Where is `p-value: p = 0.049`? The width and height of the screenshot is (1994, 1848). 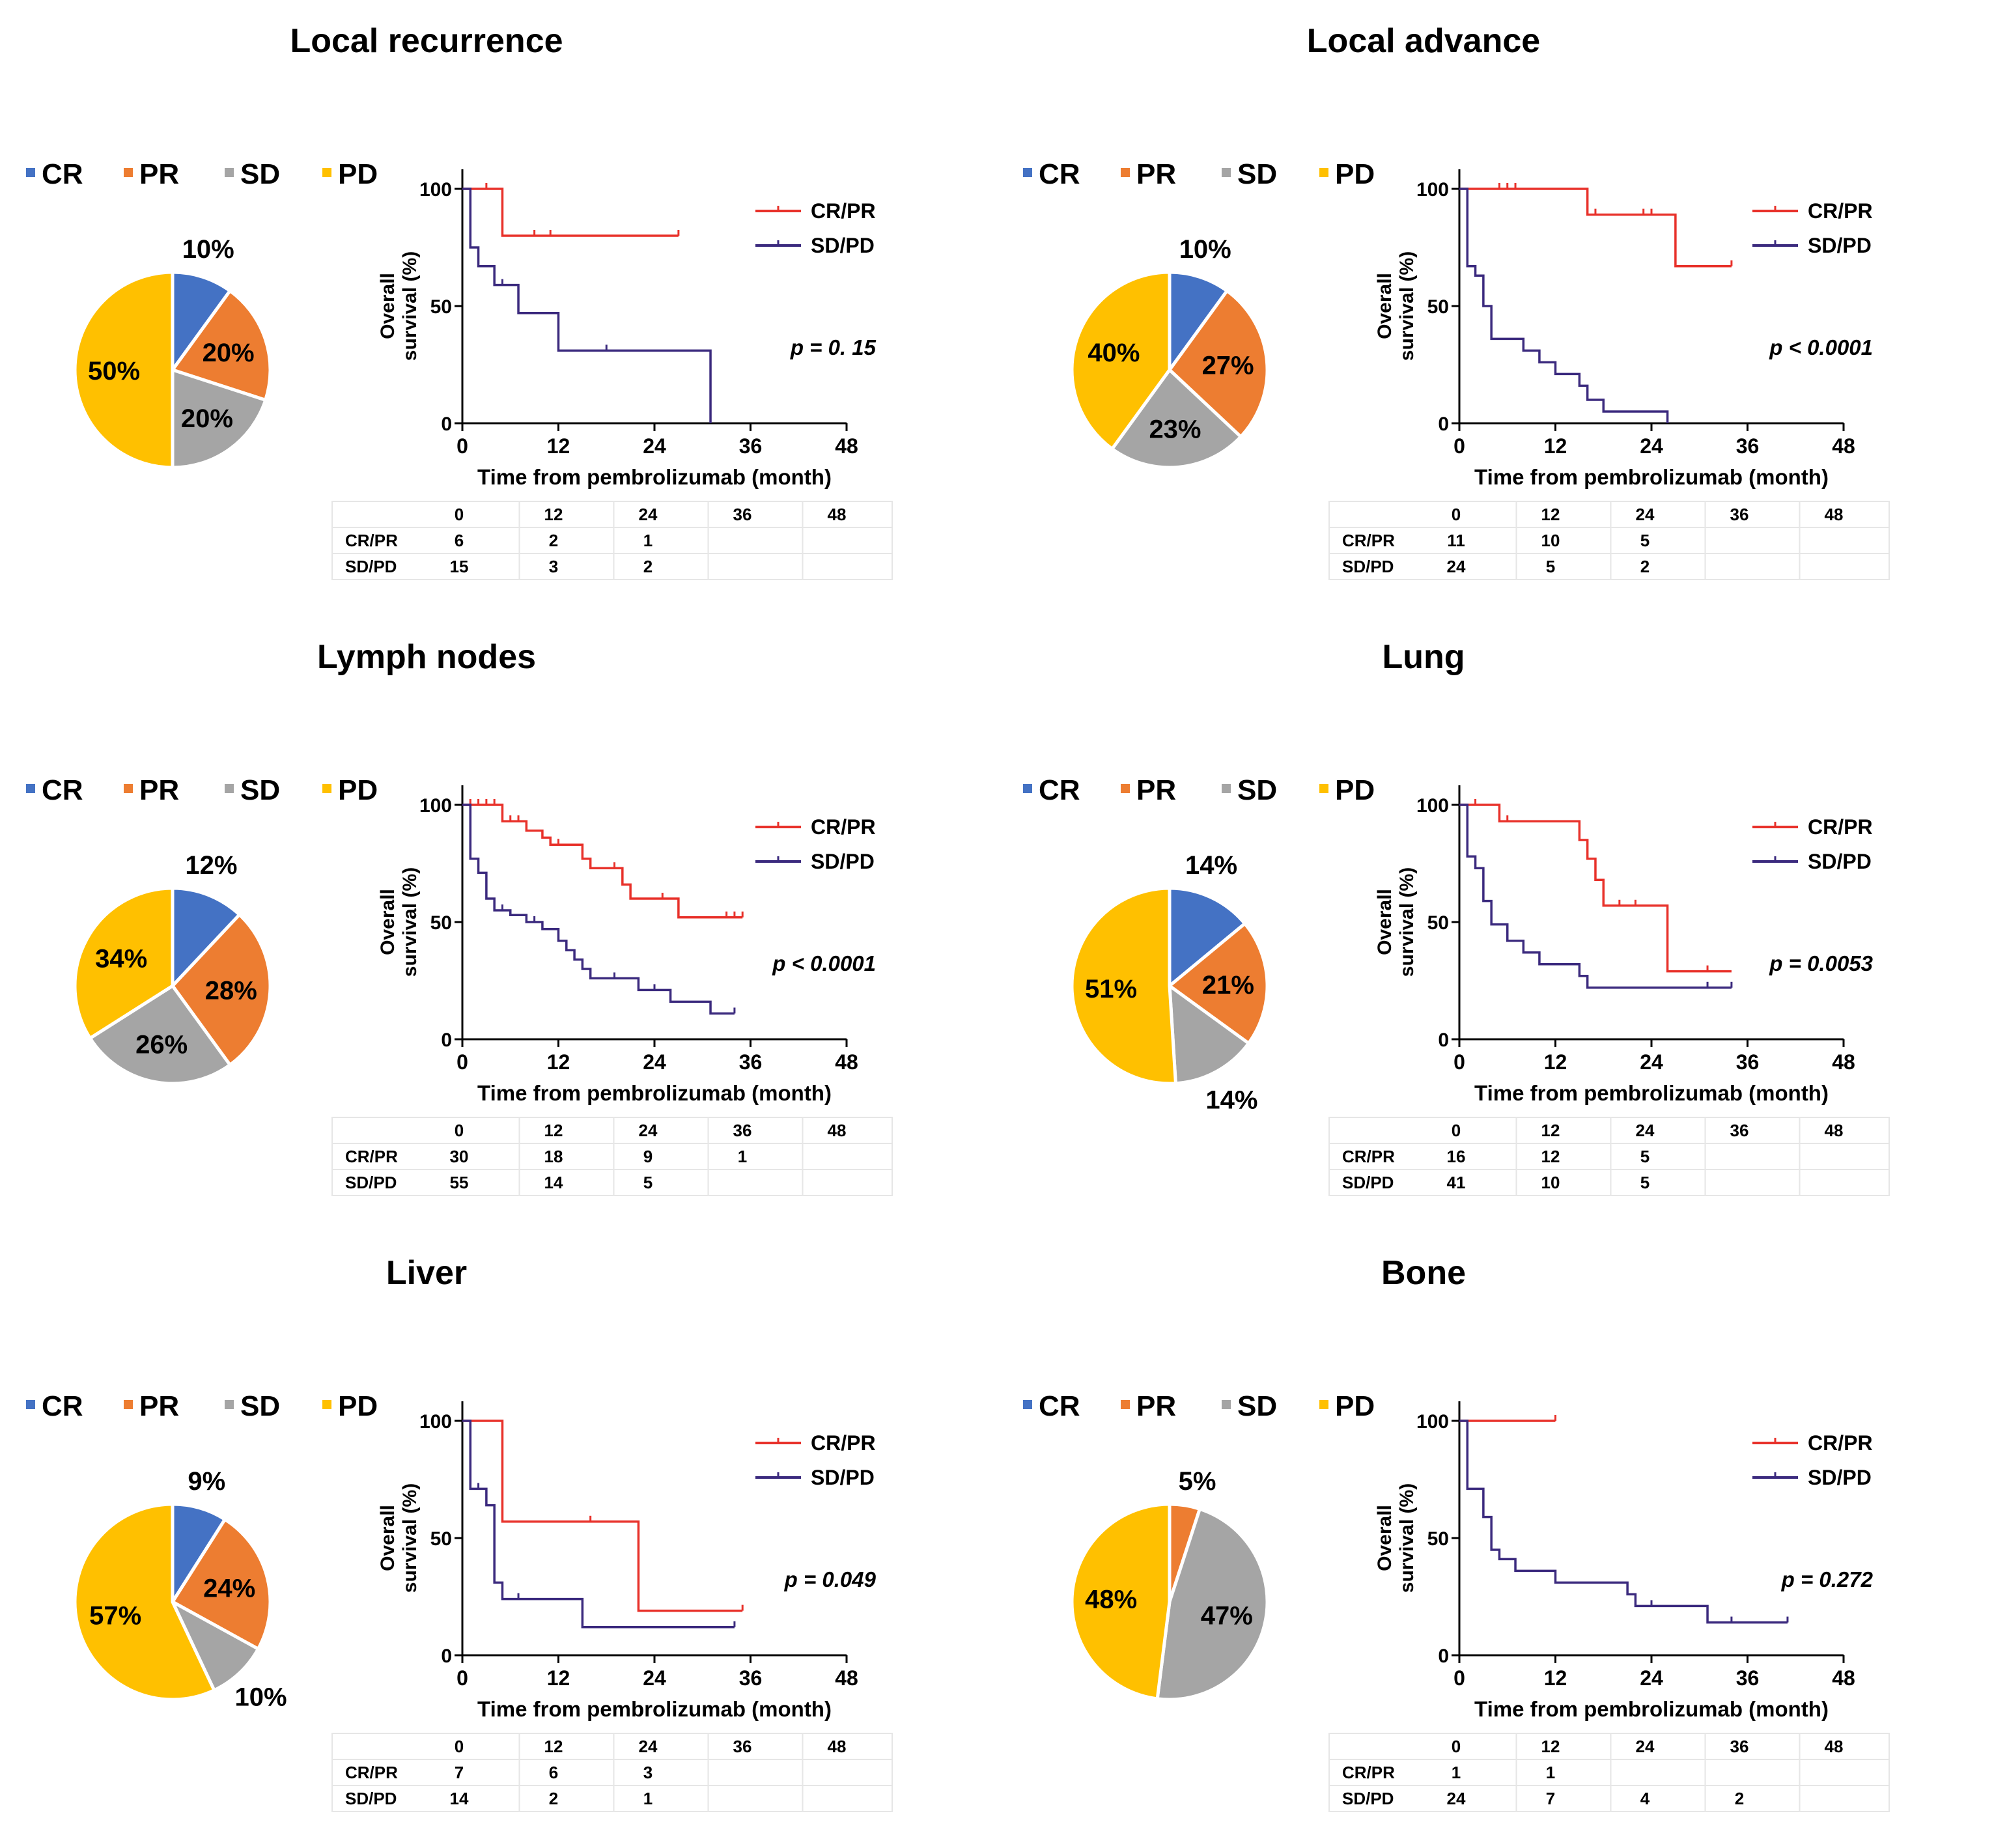
p-value: p = 0.049 is located at coordinates (831, 1579).